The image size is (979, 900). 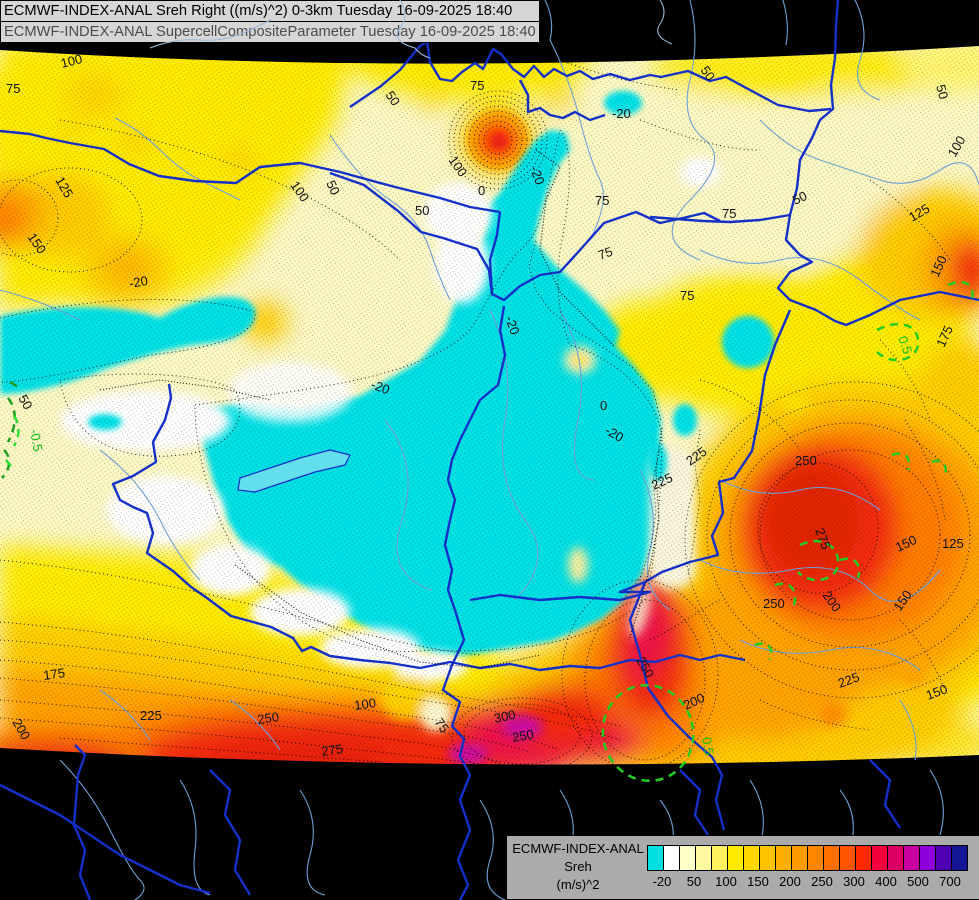 I want to click on svg-text: -0.5, so click(x=36, y=440).